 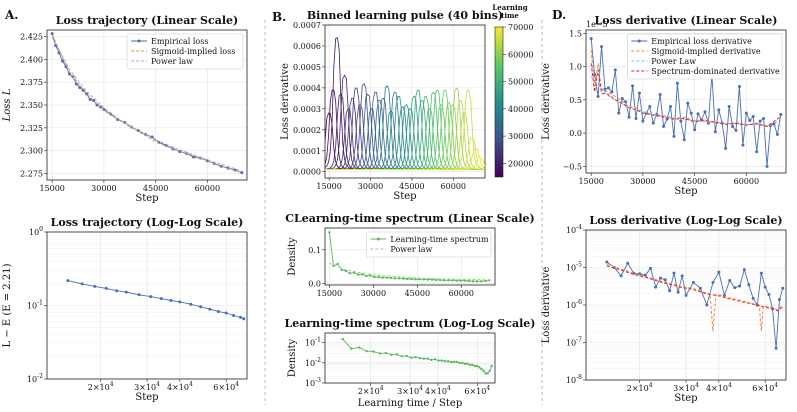 I want to click on tick-label: −0.5, so click(x=572, y=166).